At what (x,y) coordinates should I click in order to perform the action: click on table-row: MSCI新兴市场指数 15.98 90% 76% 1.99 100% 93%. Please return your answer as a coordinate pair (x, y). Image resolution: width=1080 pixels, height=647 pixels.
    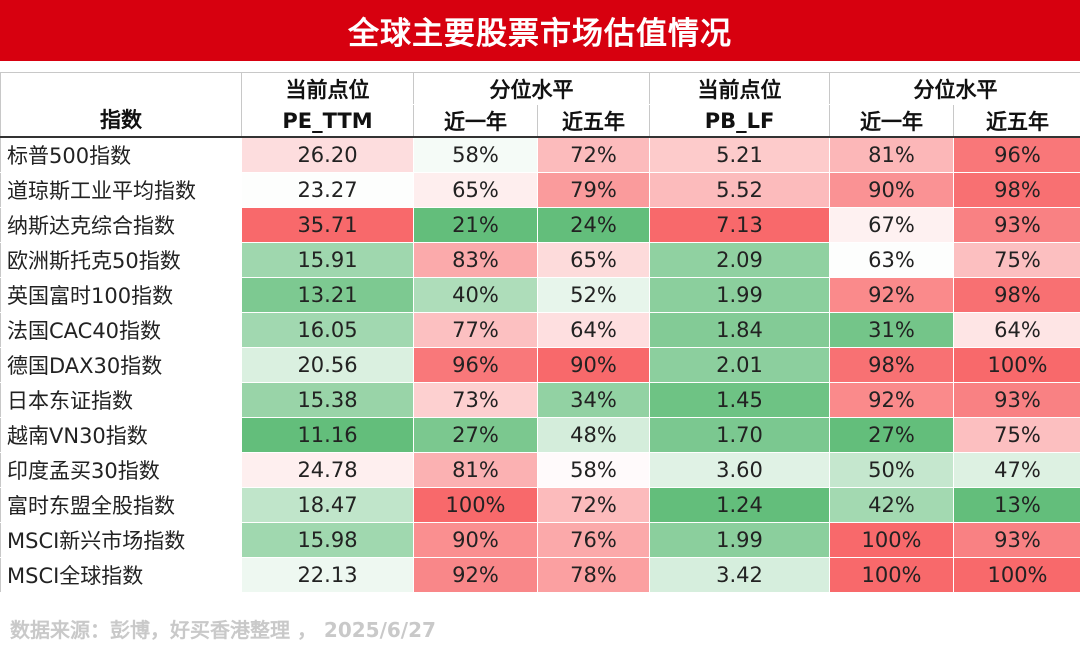
    Looking at the image, I should click on (540, 540).